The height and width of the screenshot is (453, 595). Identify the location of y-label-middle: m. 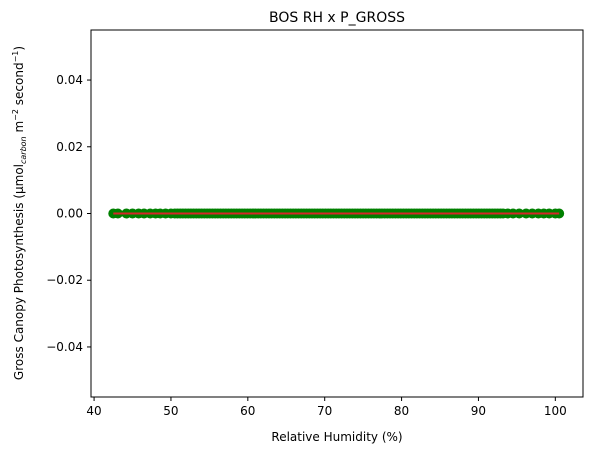
(19, 129).